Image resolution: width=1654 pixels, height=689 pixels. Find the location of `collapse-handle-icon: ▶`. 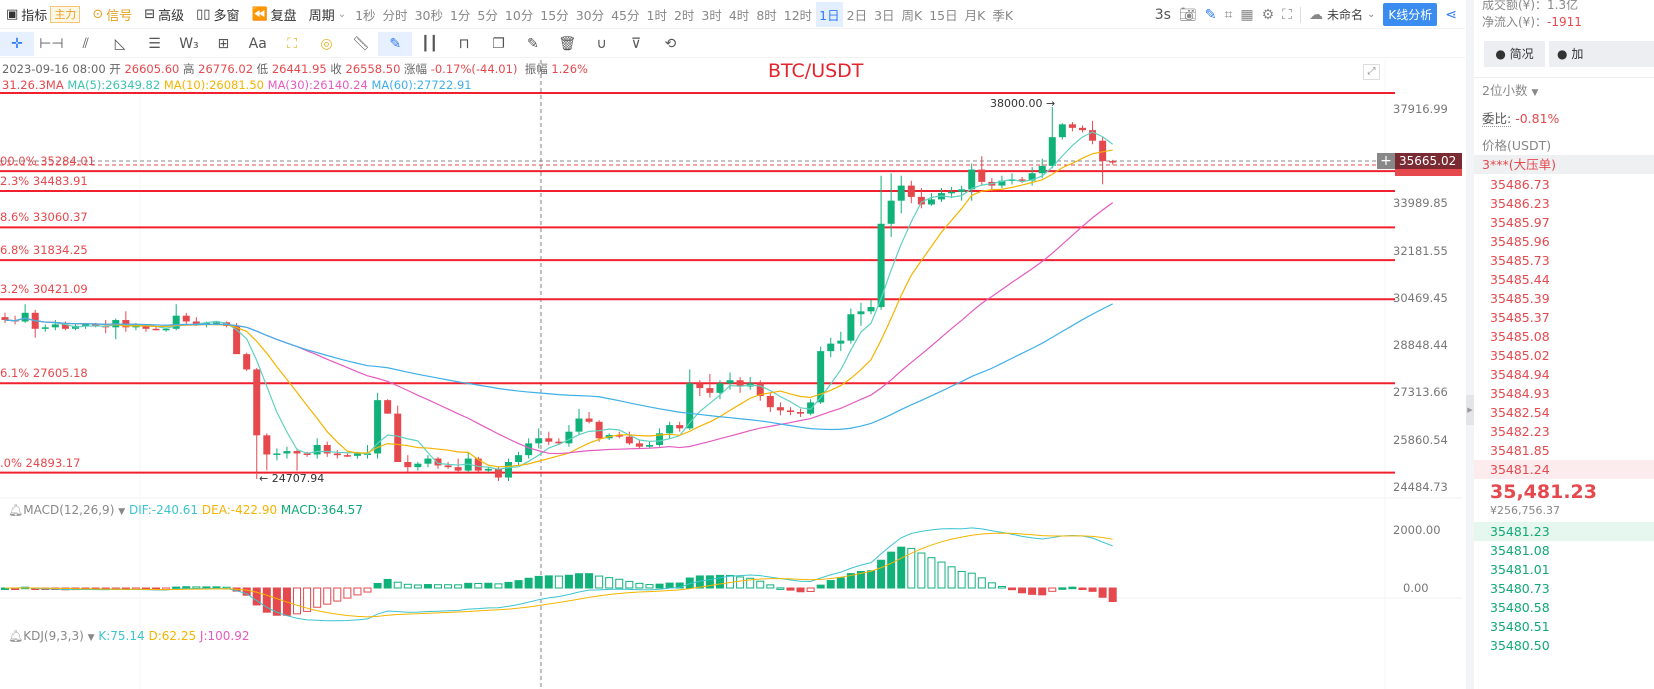

collapse-handle-icon: ▶ is located at coordinates (1470, 410).